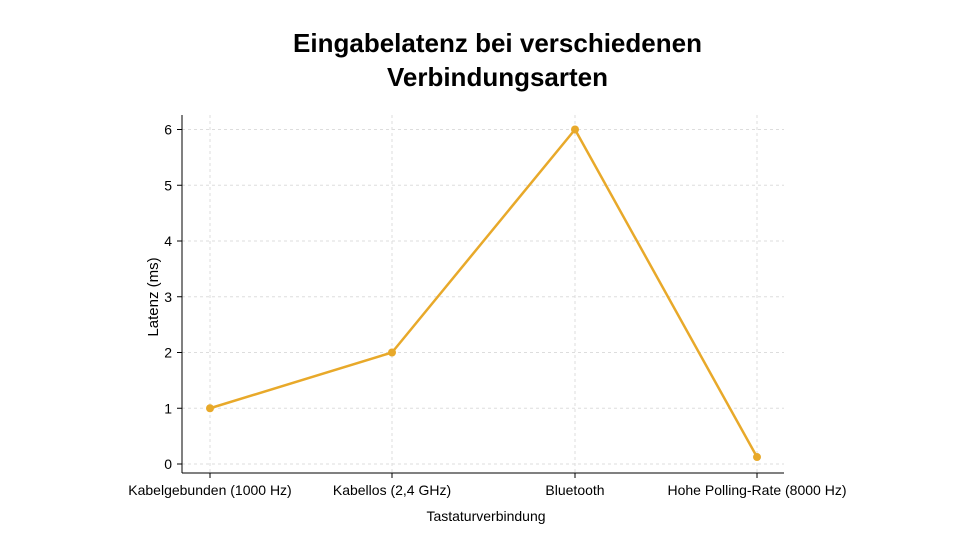 The image size is (960, 540). Describe the element at coordinates (168, 185) in the screenshot. I see `y-tick-label: 5` at that location.